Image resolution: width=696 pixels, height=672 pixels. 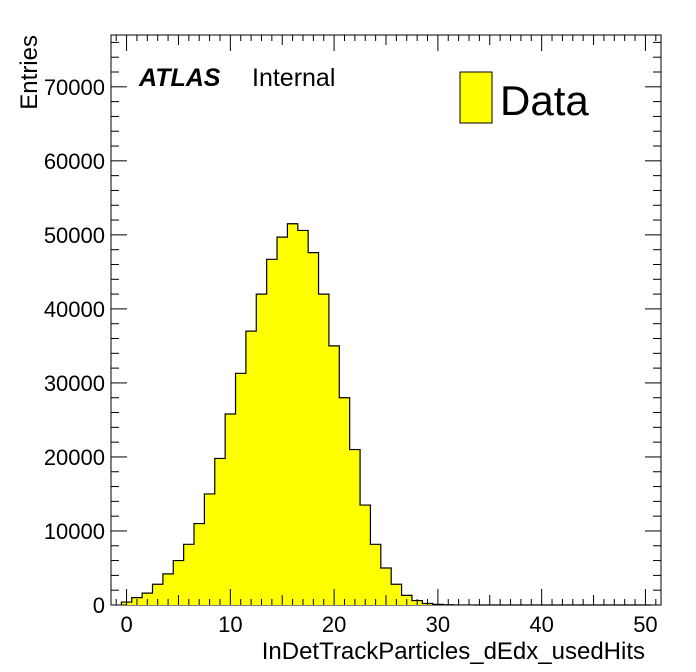 I want to click on y-tick-label: 30000, so click(x=74, y=383).